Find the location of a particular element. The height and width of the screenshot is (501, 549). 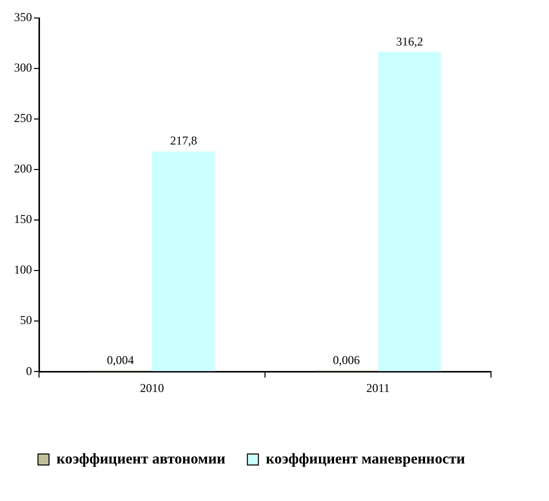

data-label: 0,006 is located at coordinates (346, 359).